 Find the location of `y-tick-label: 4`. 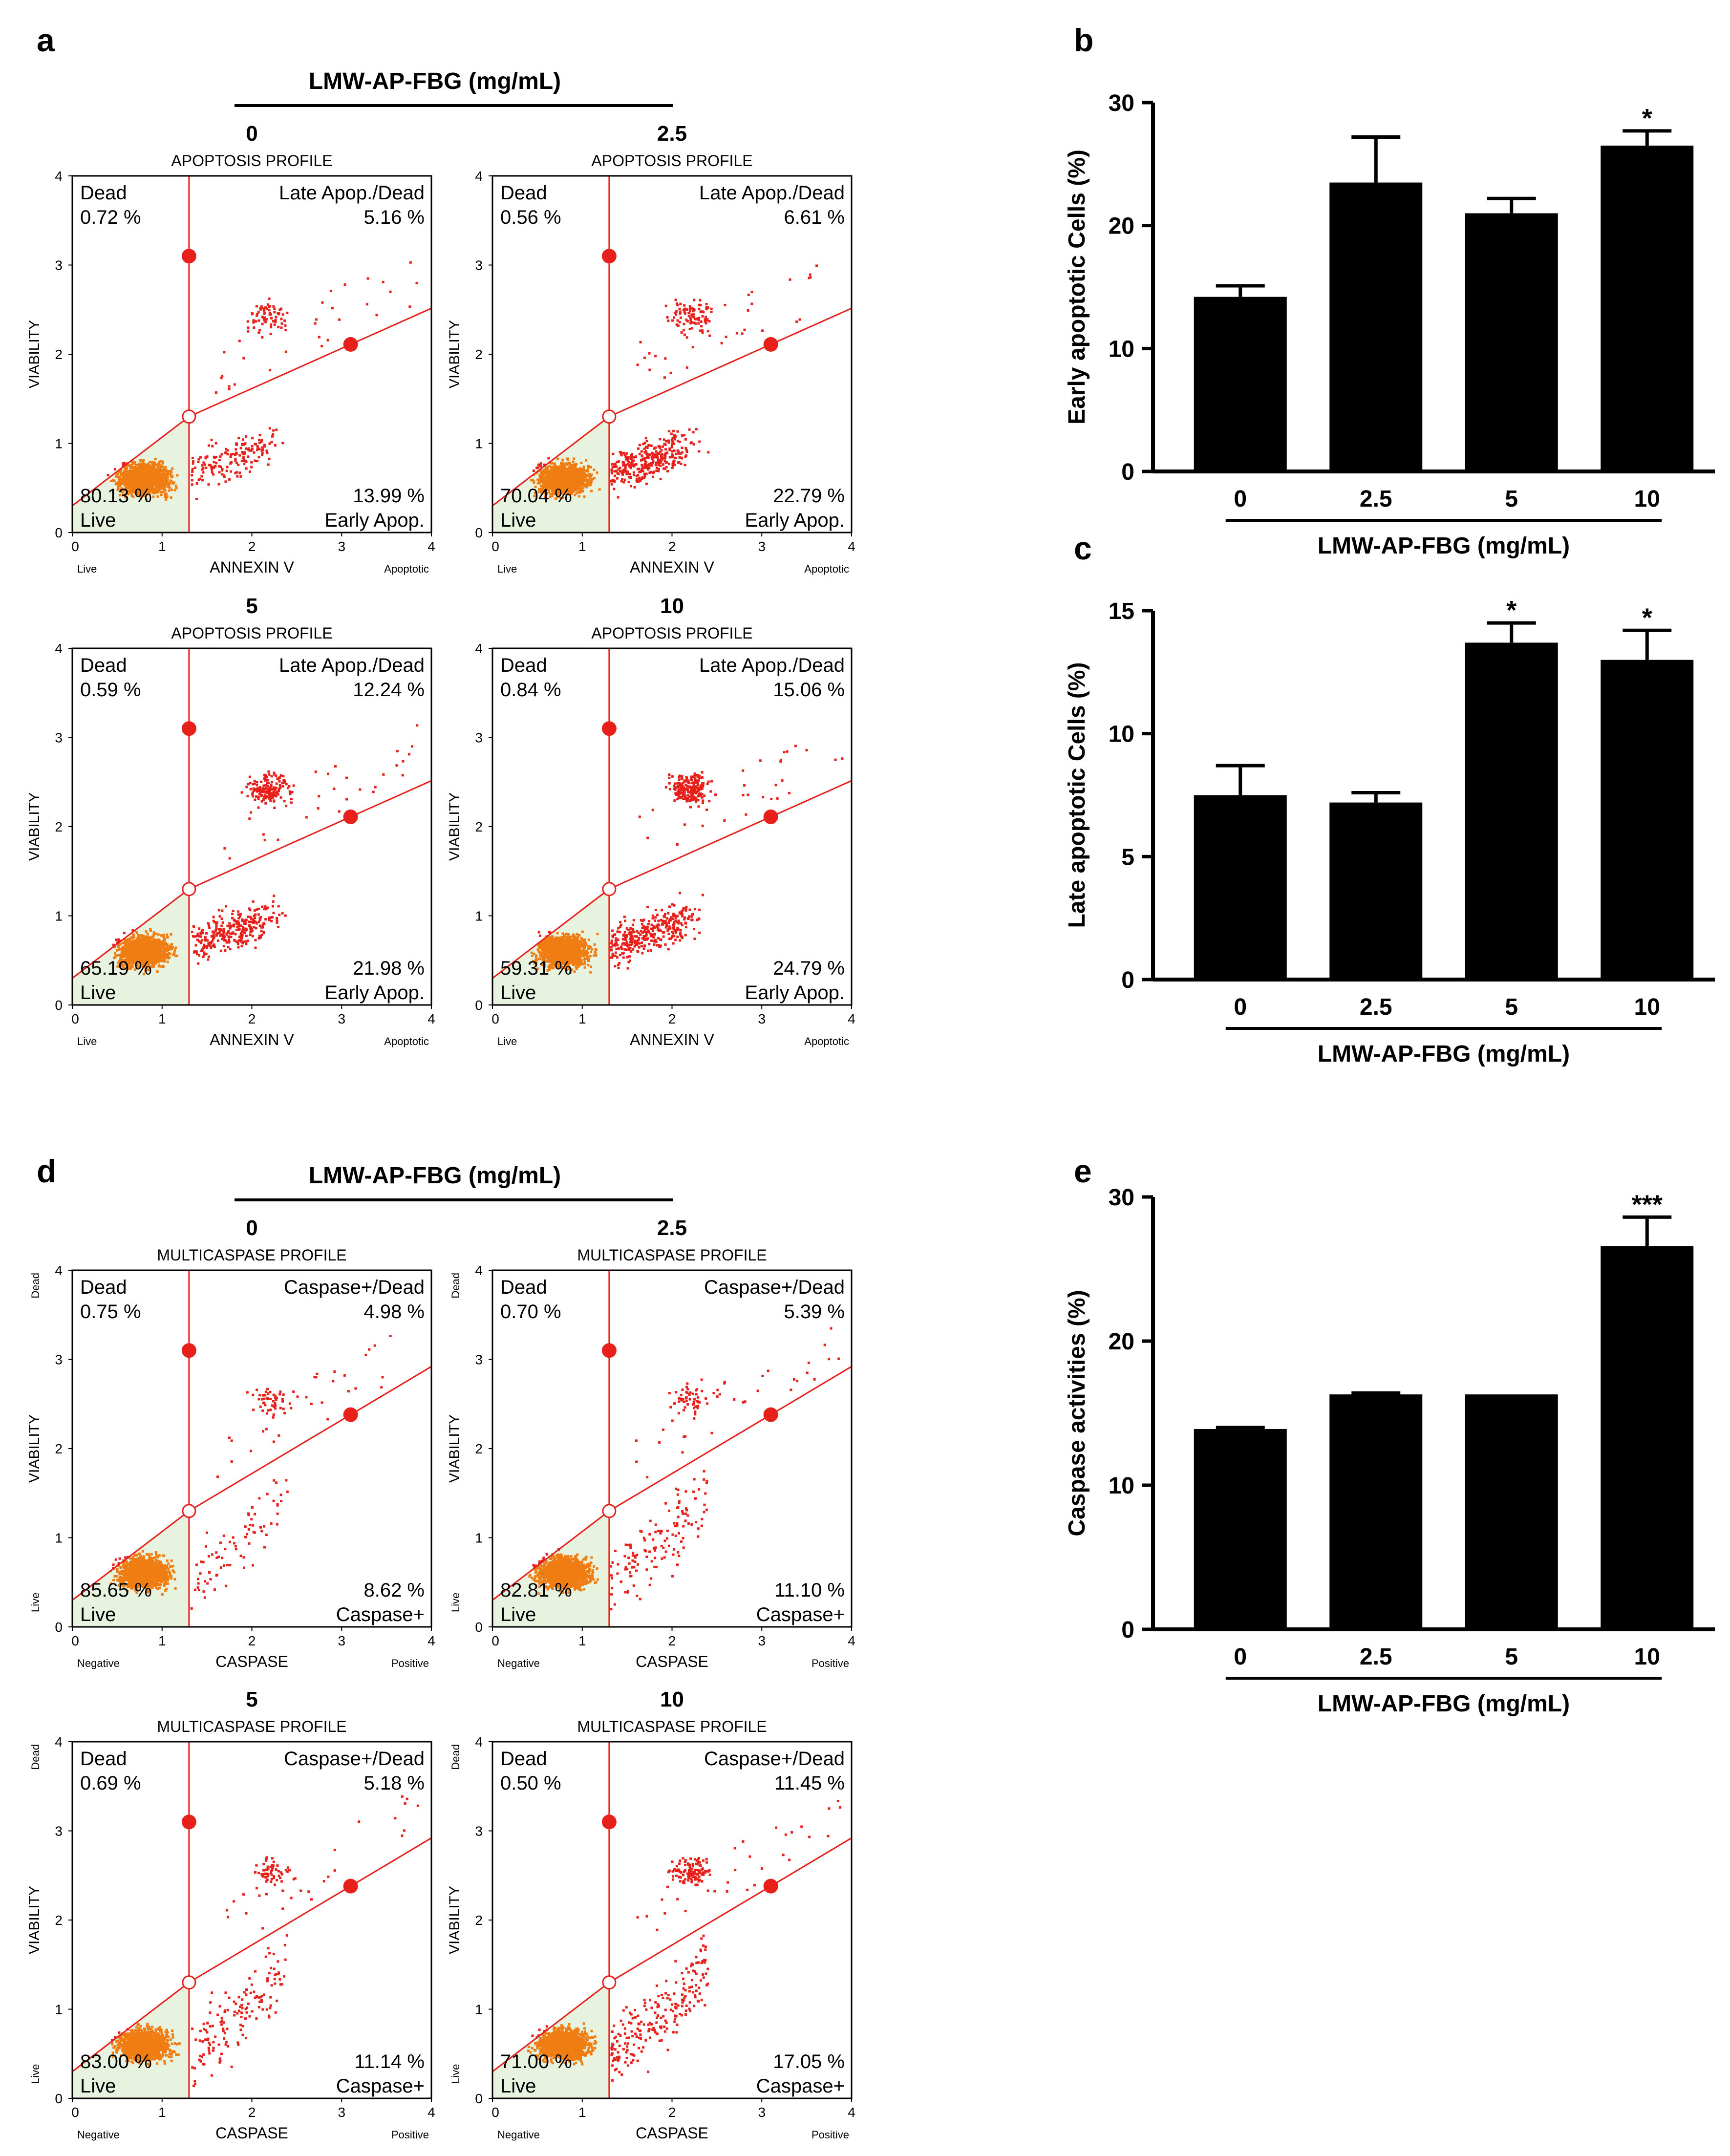

y-tick-label: 4 is located at coordinates (479, 176).